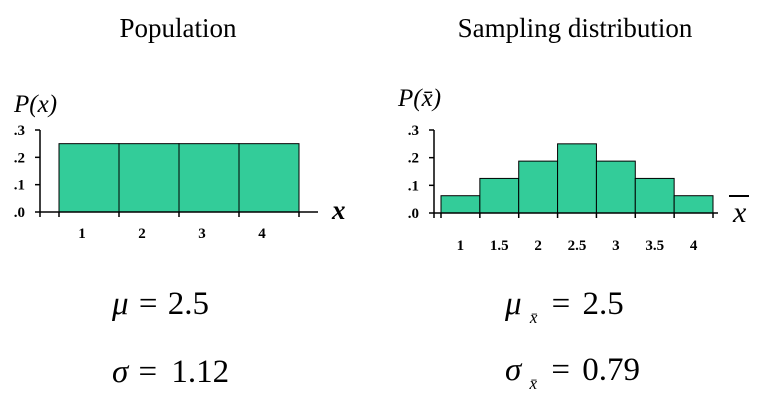 This screenshot has width=772, height=400. What do you see at coordinates (200, 372) in the screenshot?
I see `population-sd-value: 1.12` at bounding box center [200, 372].